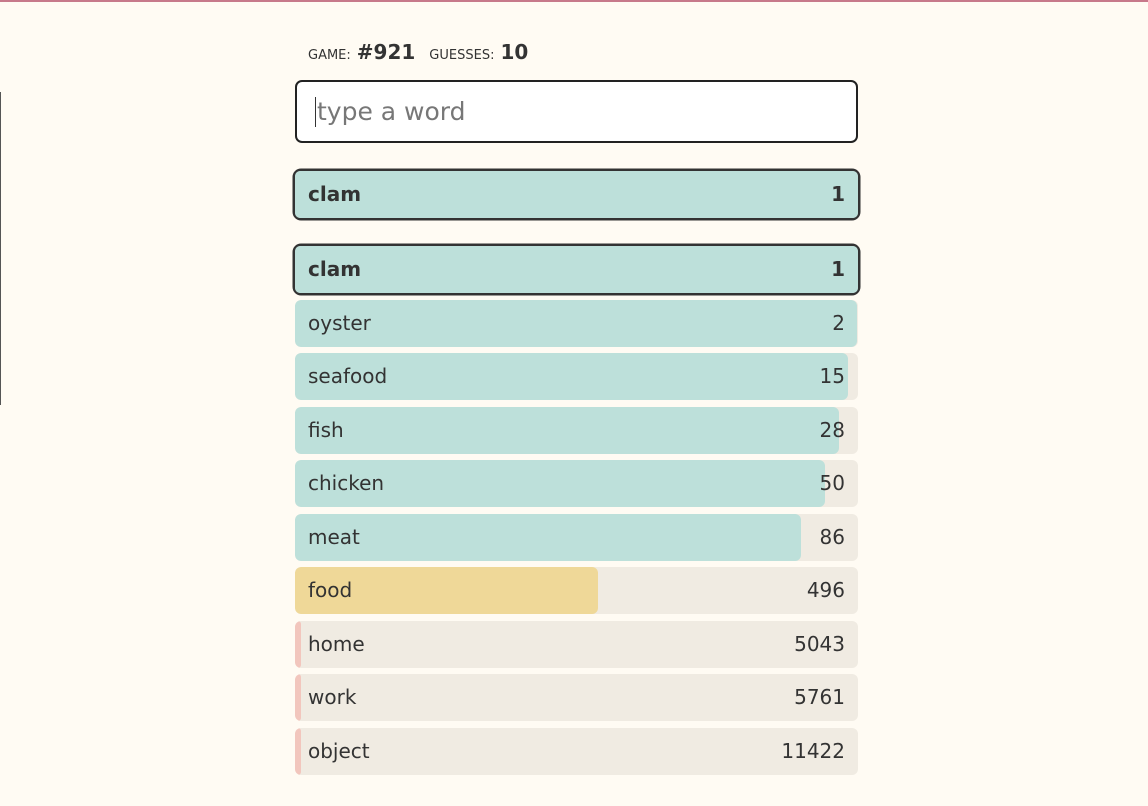  Describe the element at coordinates (332, 697) in the screenshot. I see `guess-word: work` at that location.